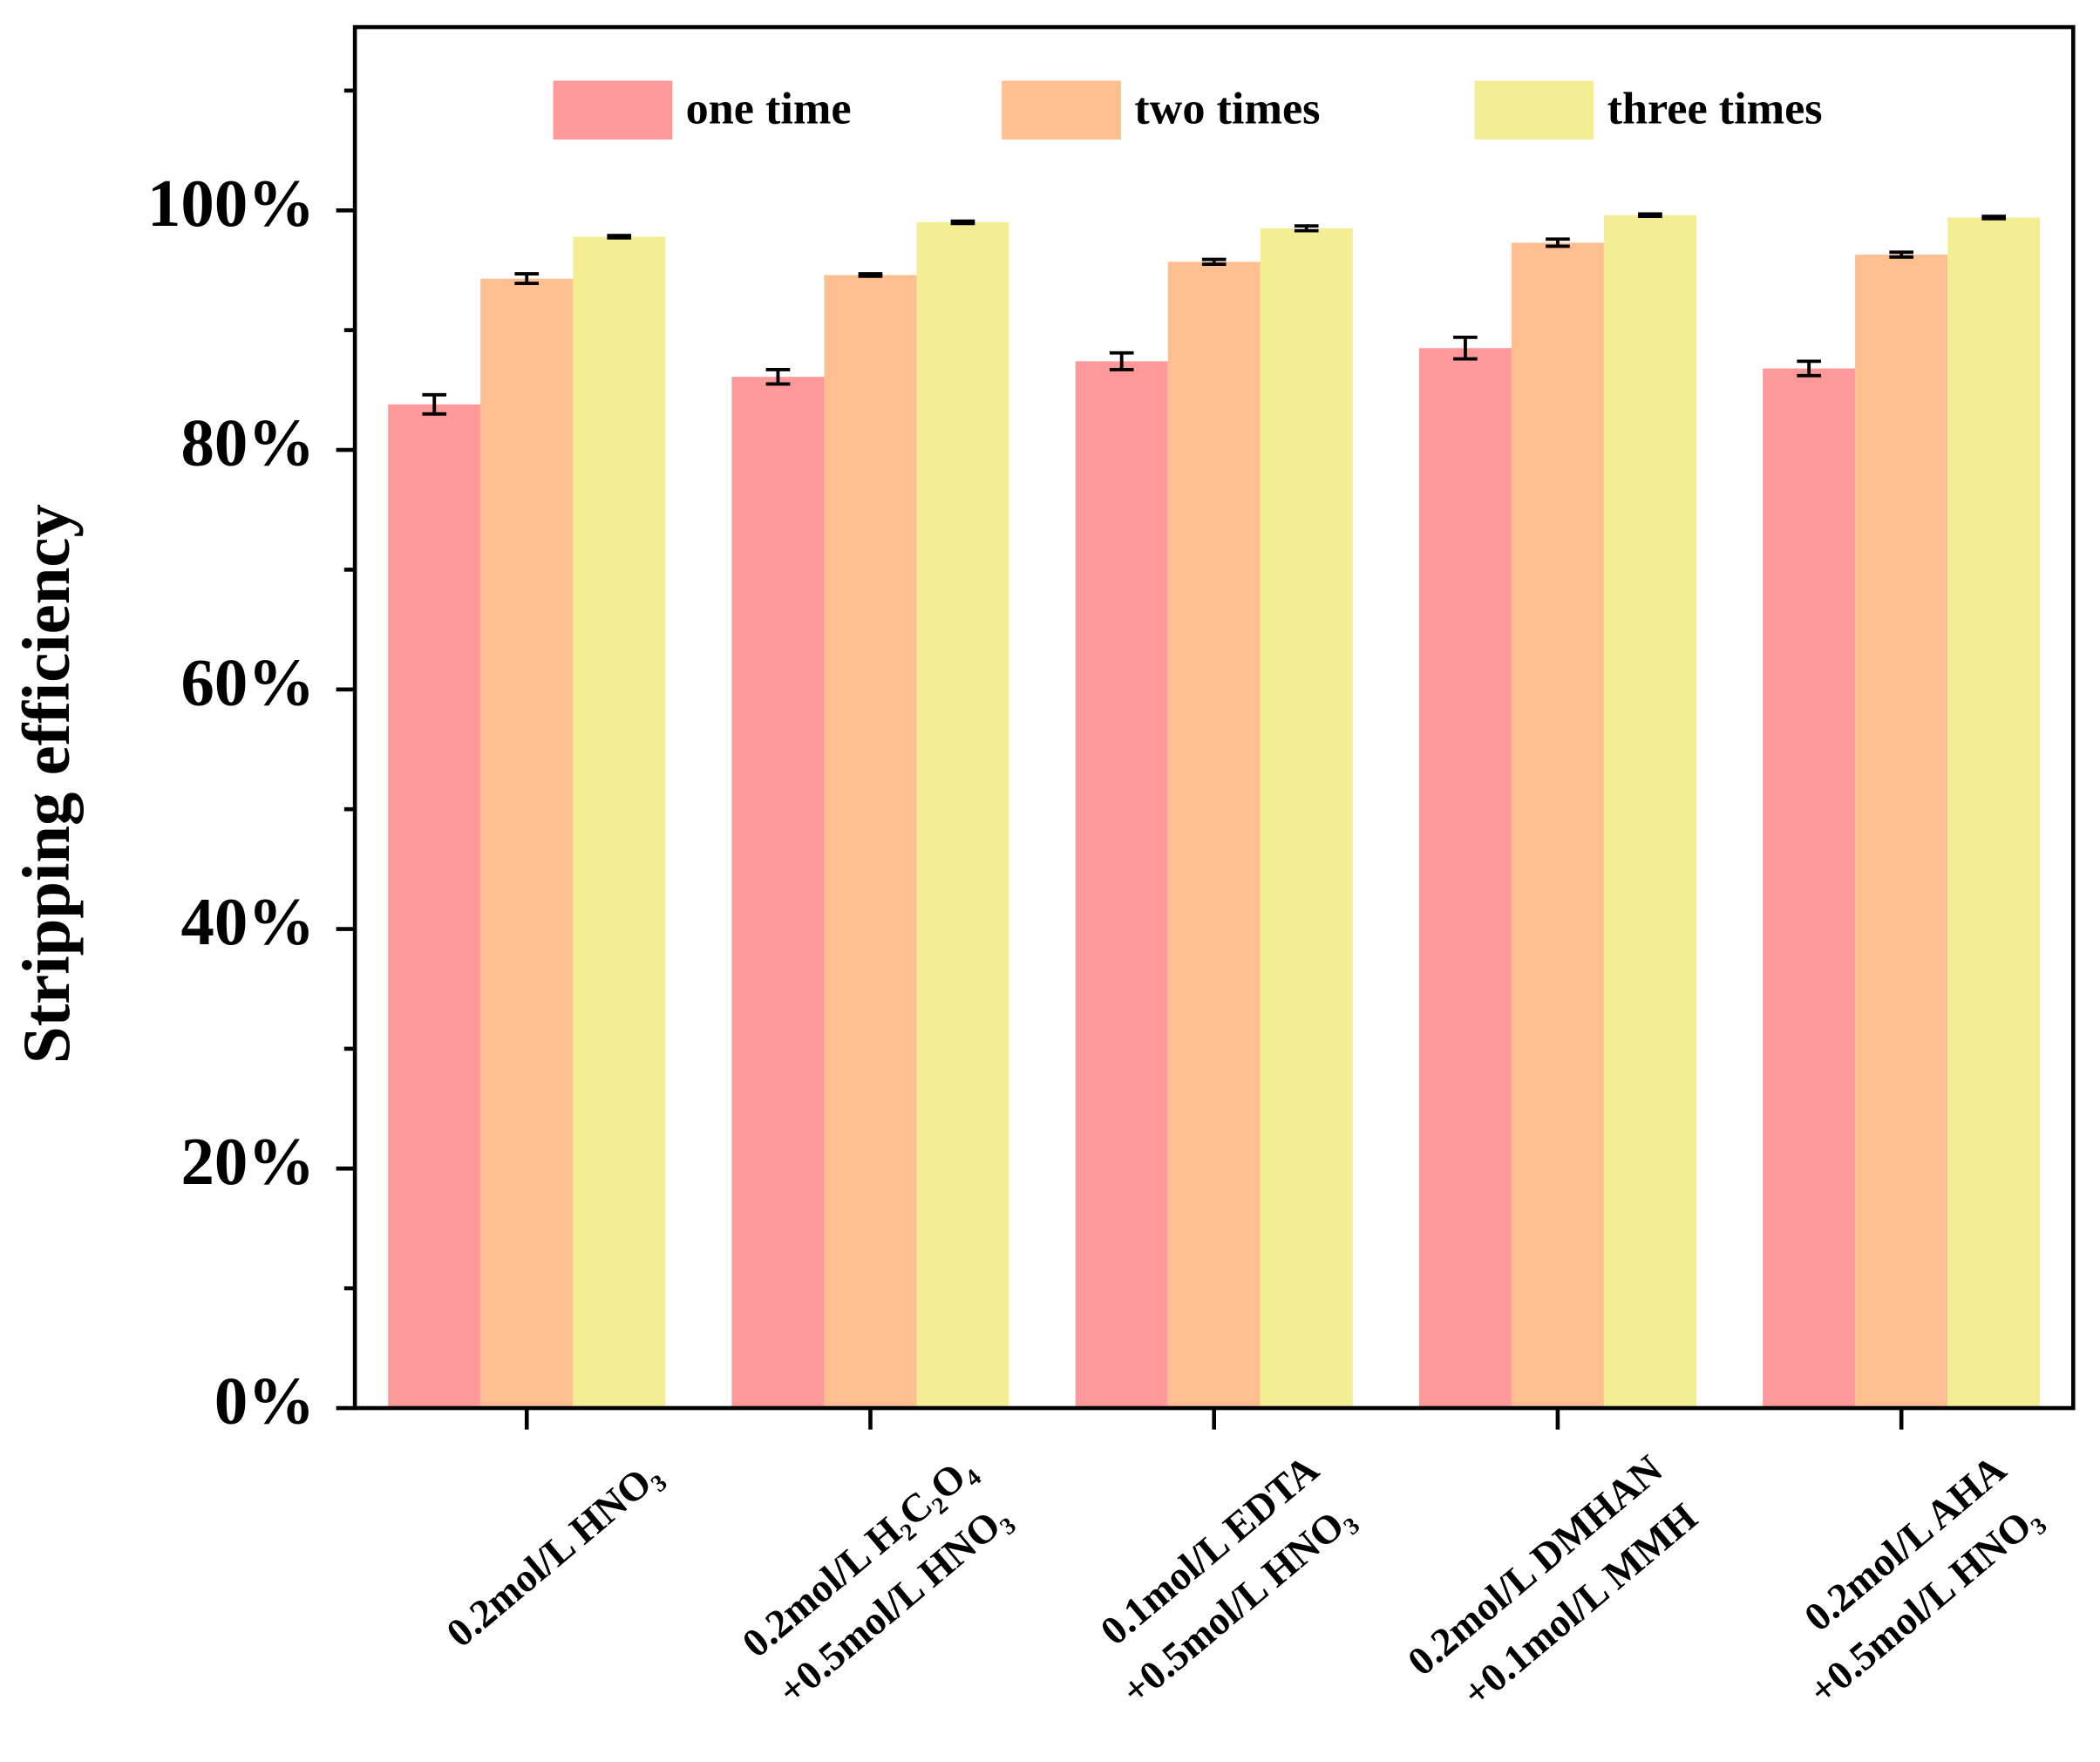 The height and width of the screenshot is (1762, 2100). What do you see at coordinates (1227, 108) in the screenshot?
I see `legend-label: two times` at bounding box center [1227, 108].